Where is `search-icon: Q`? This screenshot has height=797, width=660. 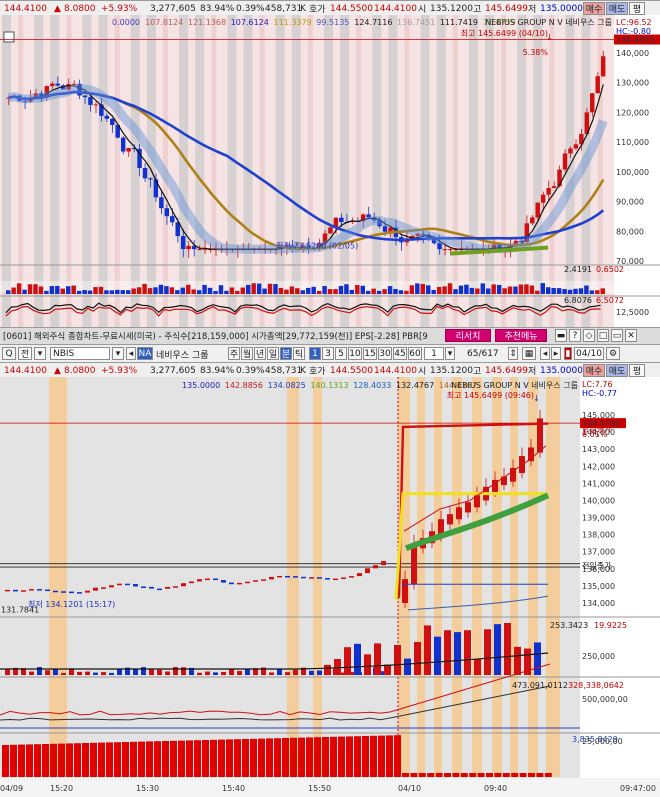 search-icon: Q is located at coordinates (9, 353).